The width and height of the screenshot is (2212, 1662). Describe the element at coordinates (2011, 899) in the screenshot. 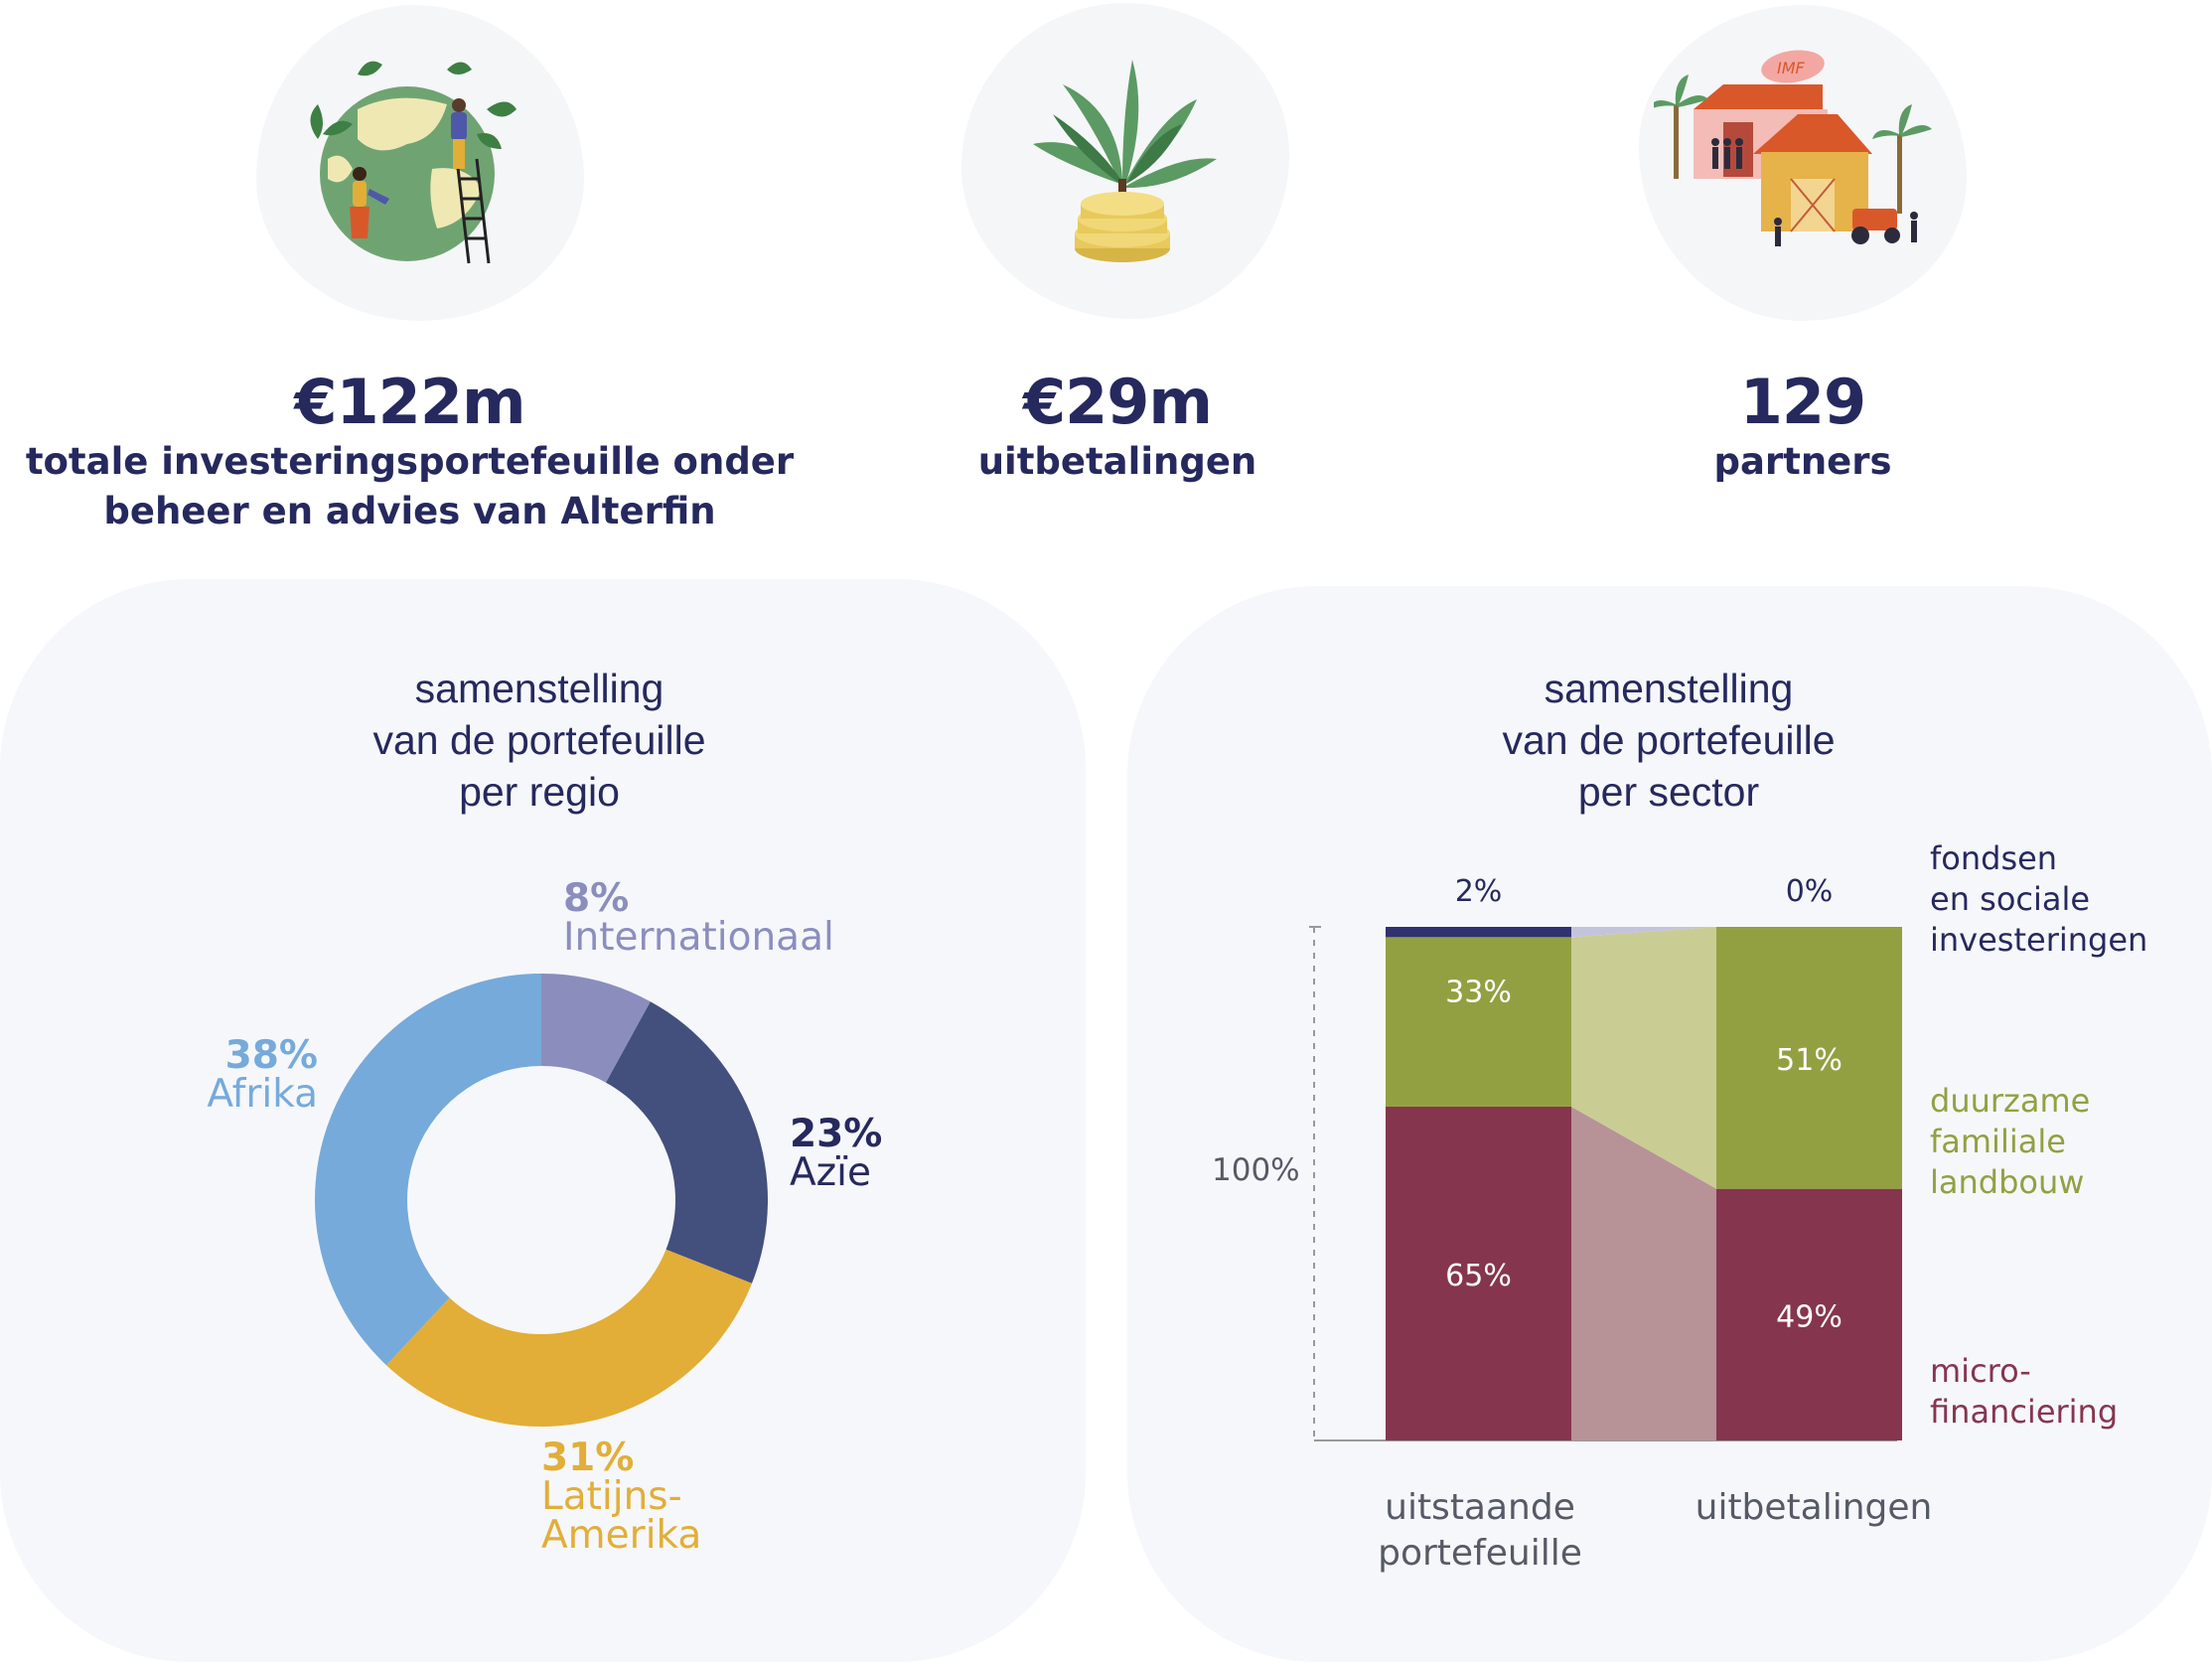

I see `legend-line: en sociale` at that location.